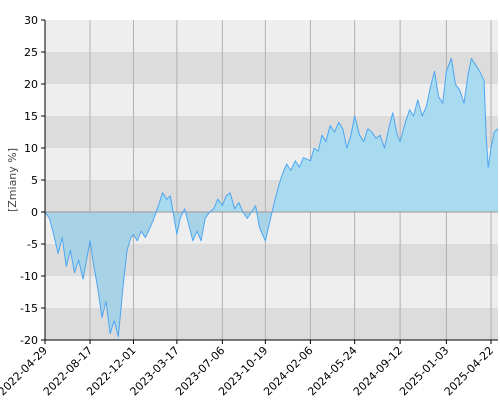  What do you see at coordinates (29, 276) in the screenshot?
I see `y-tick-label: -10` at bounding box center [29, 276].